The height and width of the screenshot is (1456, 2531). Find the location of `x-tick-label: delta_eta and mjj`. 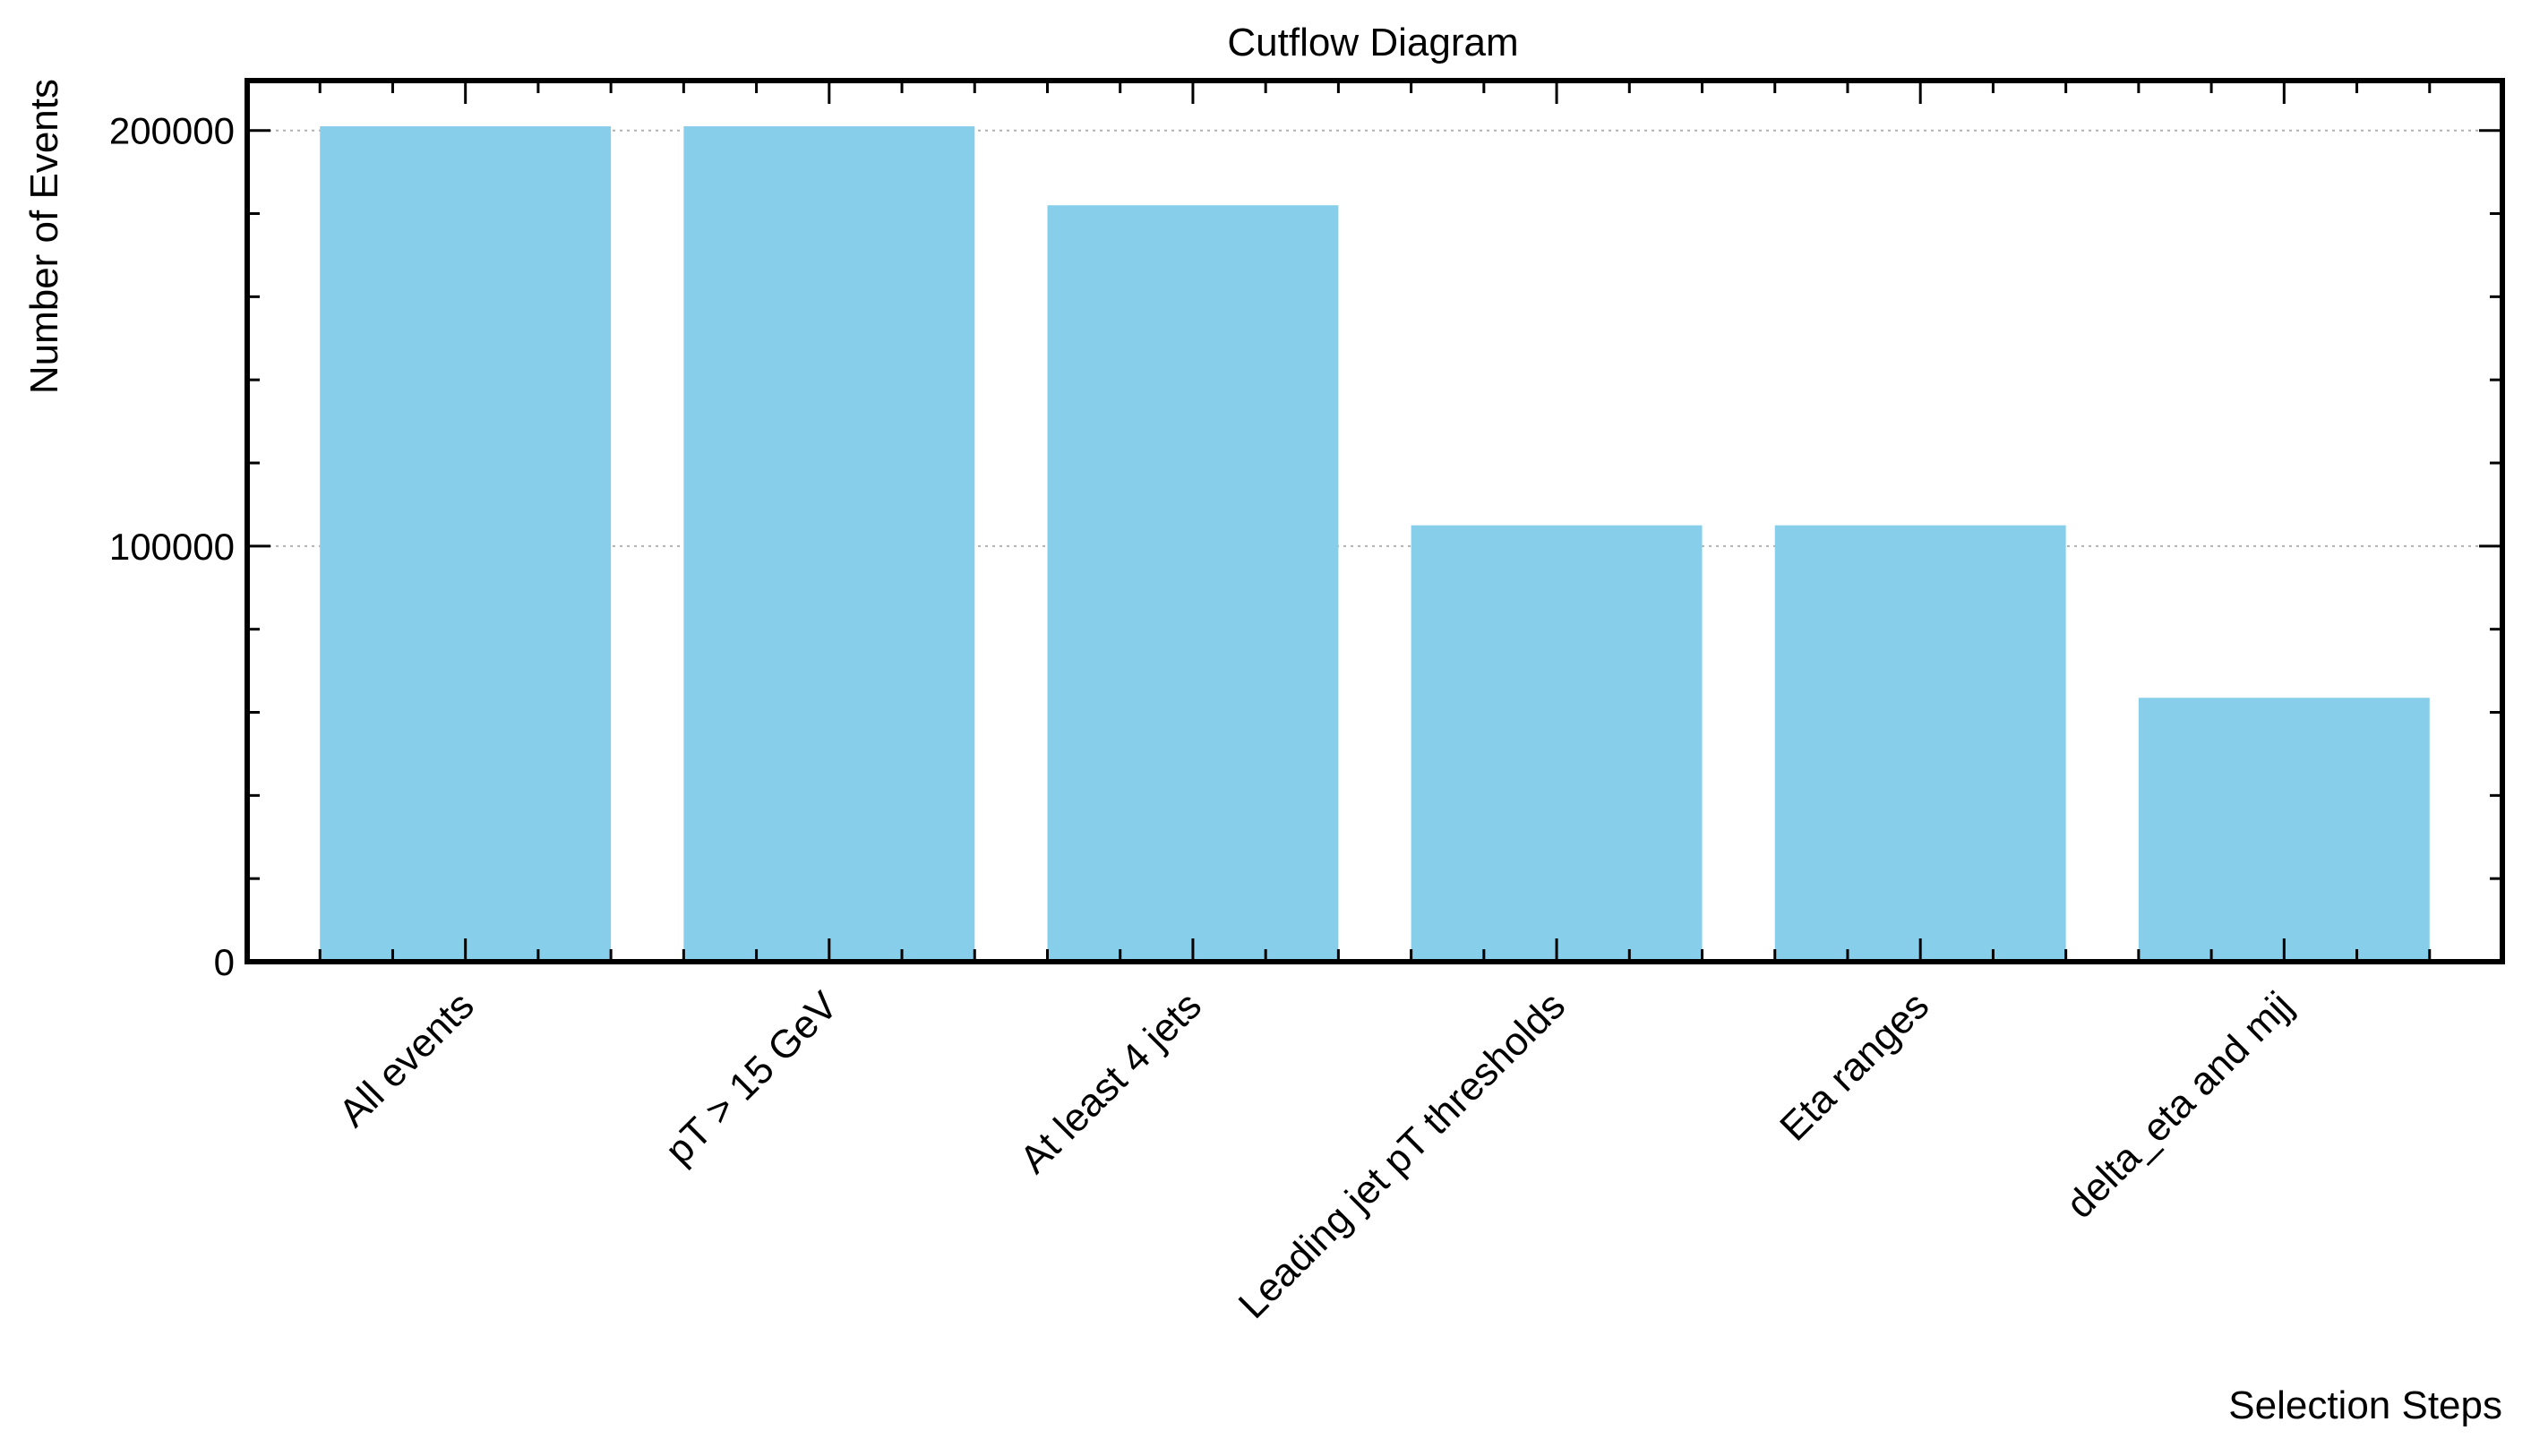

x-tick-label: delta_eta and mjj is located at coordinates (2180, 1105).